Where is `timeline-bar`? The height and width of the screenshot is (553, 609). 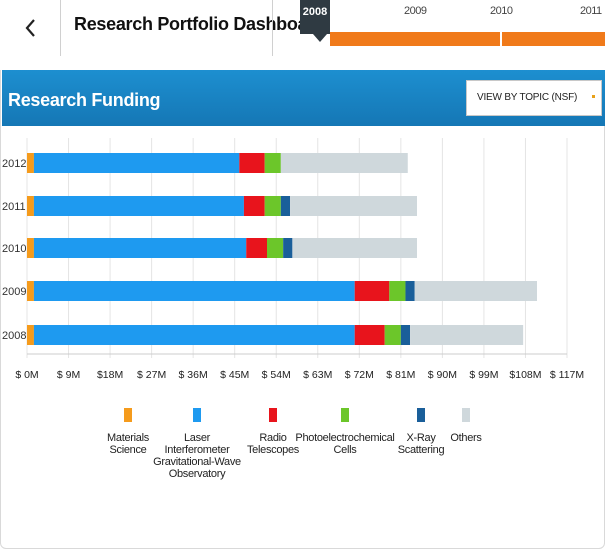
timeline-bar is located at coordinates (467, 39).